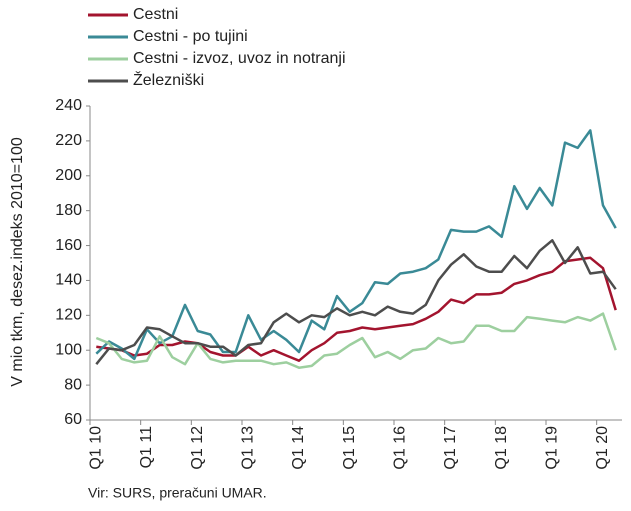 The width and height of the screenshot is (631, 511). Describe the element at coordinates (197, 448) in the screenshot. I see `x-tick-label: Q1 12` at that location.